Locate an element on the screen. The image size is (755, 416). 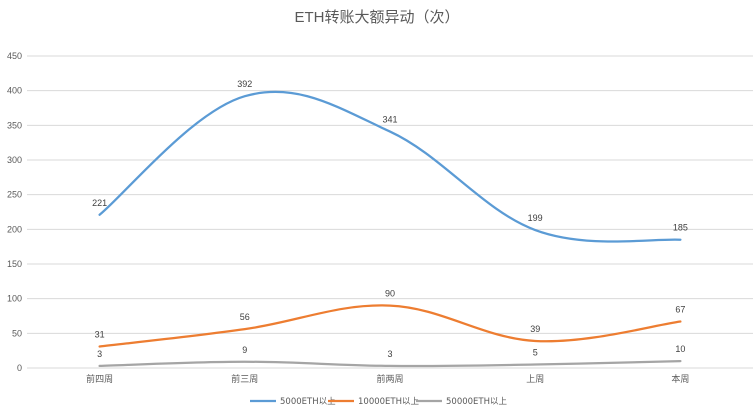
data-label: 56 is located at coordinates (245, 317).